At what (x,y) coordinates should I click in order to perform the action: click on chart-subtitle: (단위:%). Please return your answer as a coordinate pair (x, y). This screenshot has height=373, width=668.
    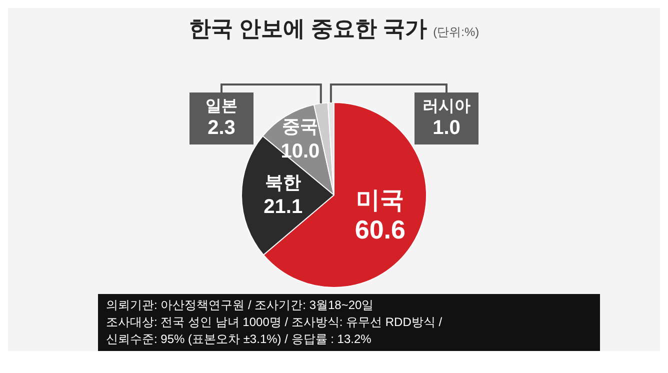
    Looking at the image, I should click on (456, 32).